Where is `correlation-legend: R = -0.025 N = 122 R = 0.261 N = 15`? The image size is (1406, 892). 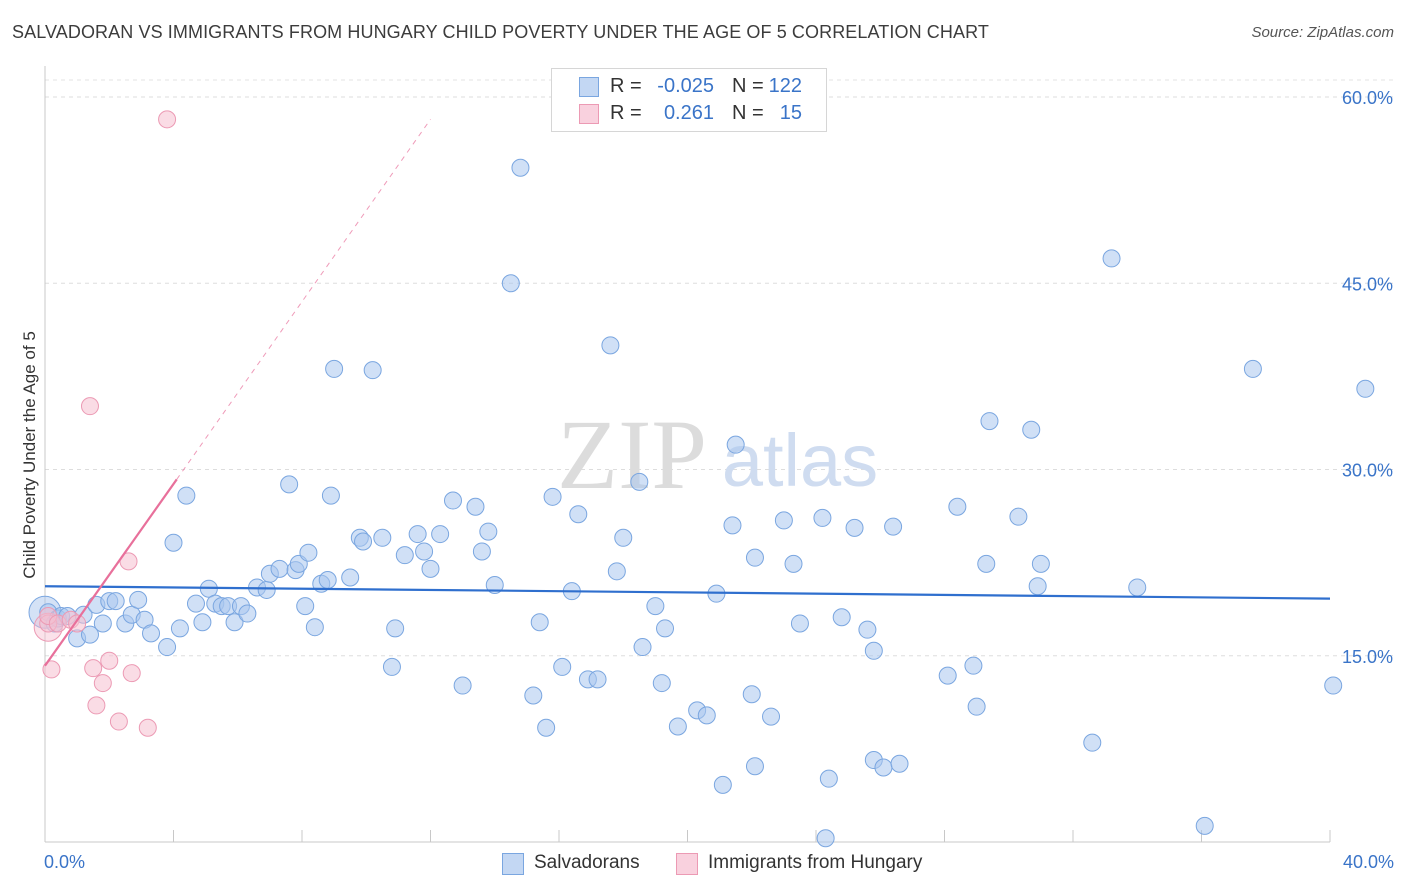
correlation-legend: R = -0.025 N = 122 R = 0.261 N = 15 is located at coordinates (689, 100).